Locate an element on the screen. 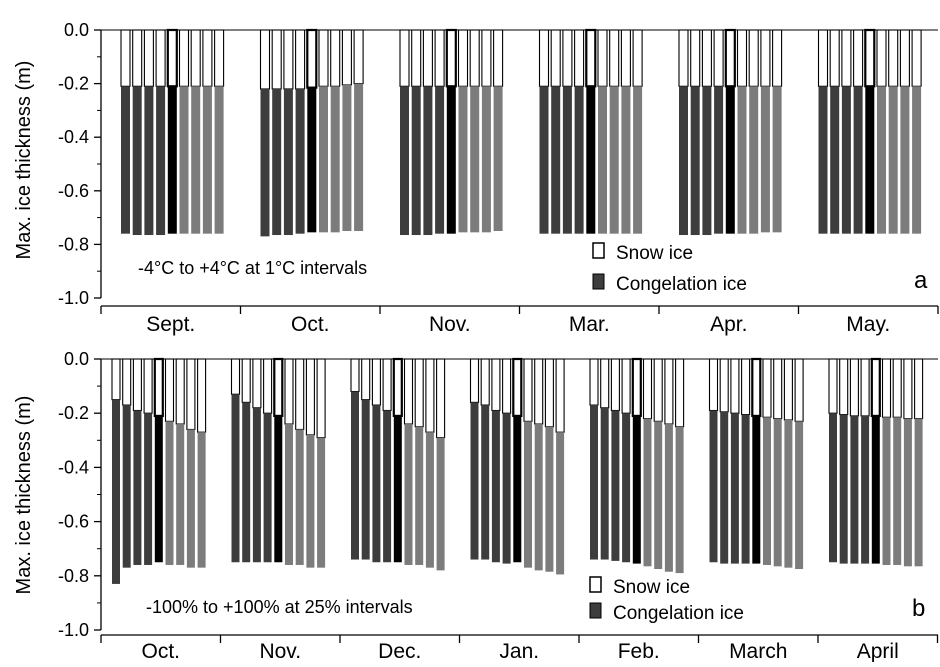  category-label: Dec. is located at coordinates (399, 651).